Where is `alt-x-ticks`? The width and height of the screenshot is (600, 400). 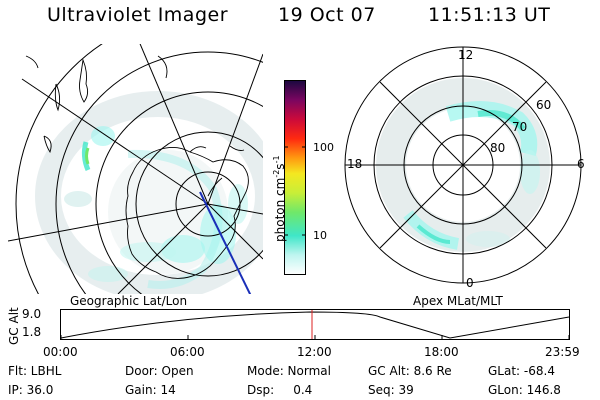
alt-x-ticks is located at coordinates (315, 337).